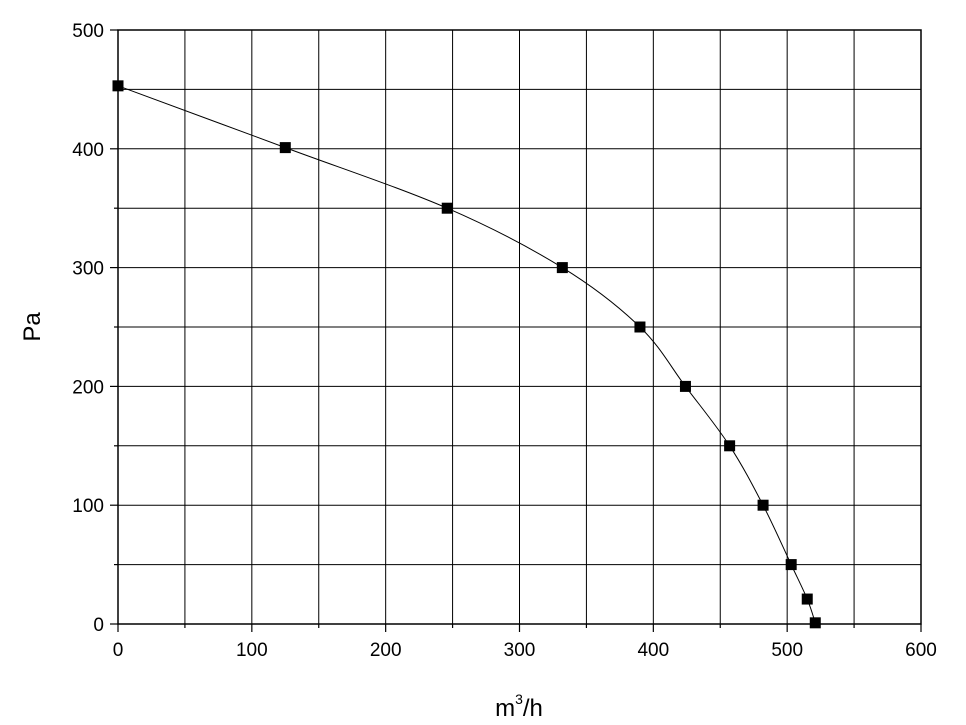 Image resolution: width=966 pixels, height=725 pixels. Describe the element at coordinates (252, 650) in the screenshot. I see `x-tick-label: 100` at that location.